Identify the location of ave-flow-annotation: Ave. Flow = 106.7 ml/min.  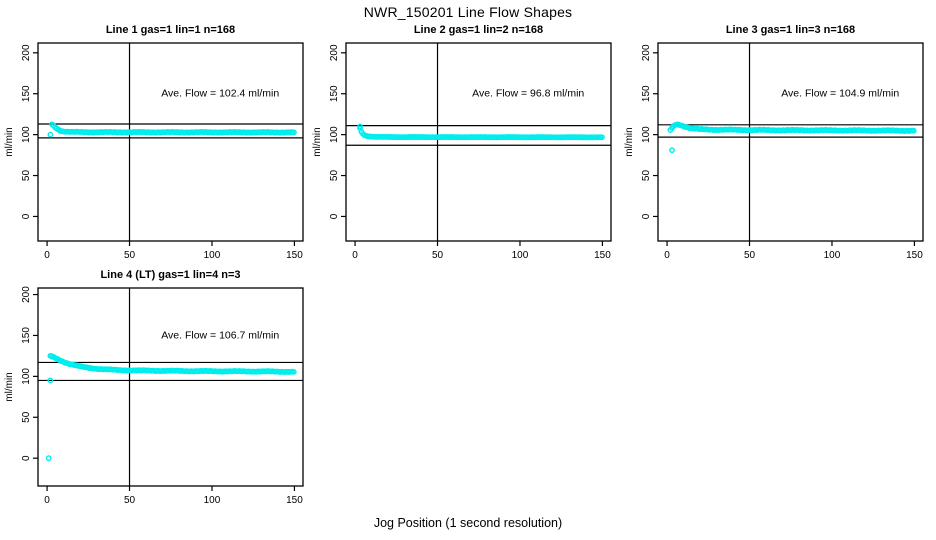
(220, 335).